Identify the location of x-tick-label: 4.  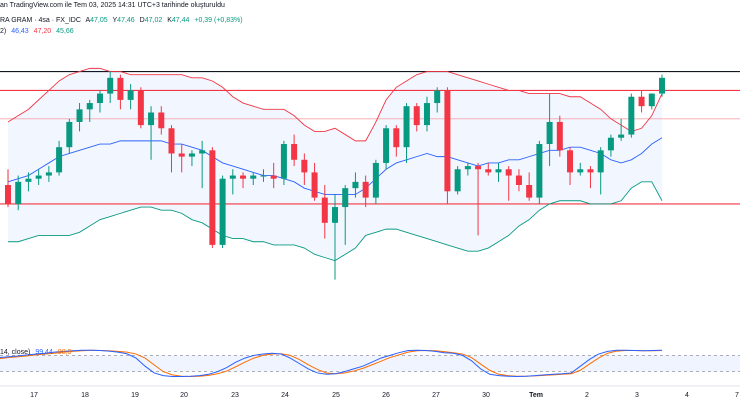
(687, 395).